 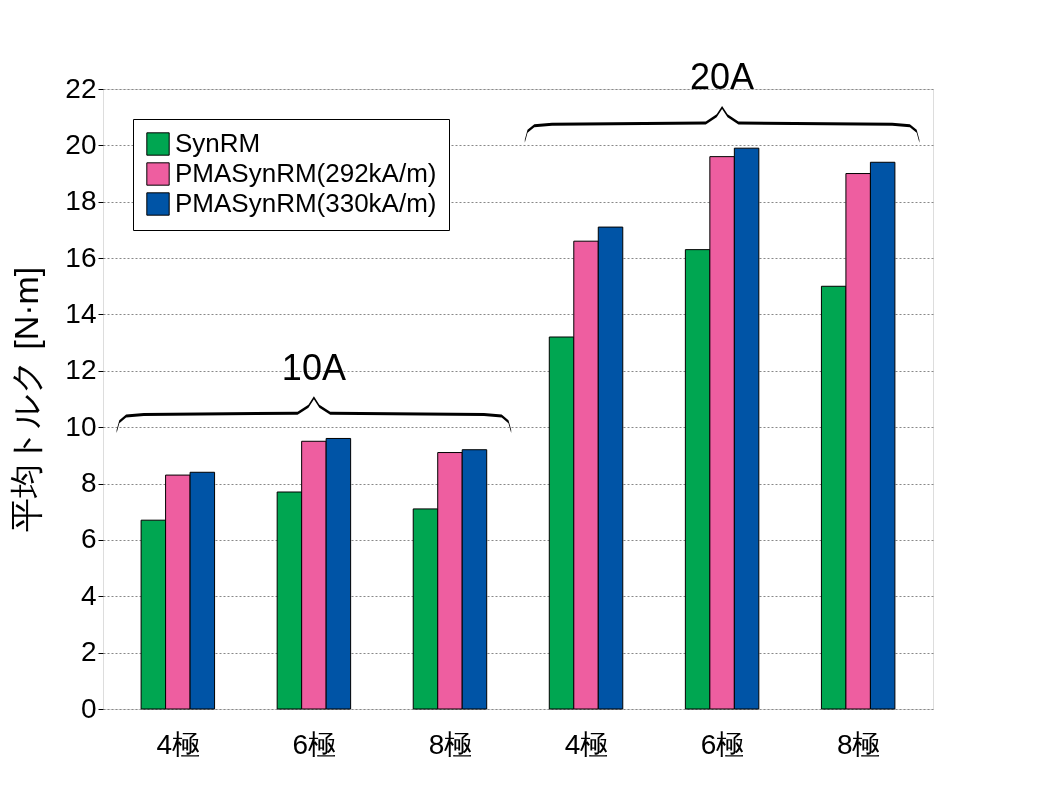 I want to click on legend-label: SynRM, so click(x=218, y=143).